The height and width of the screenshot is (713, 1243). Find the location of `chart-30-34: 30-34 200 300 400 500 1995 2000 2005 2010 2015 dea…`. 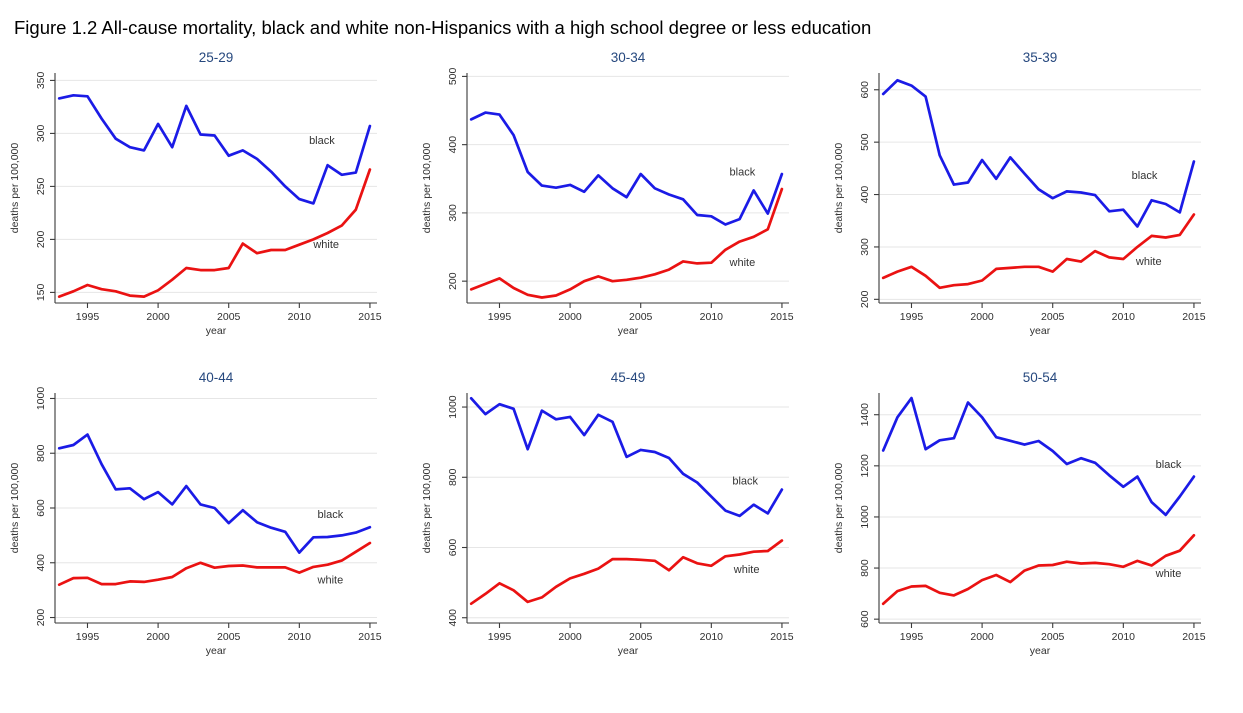

chart-30-34: 30-34 200 300 400 500 1995 2000 2005 2010 2015 dea… is located at coordinates (607, 193).